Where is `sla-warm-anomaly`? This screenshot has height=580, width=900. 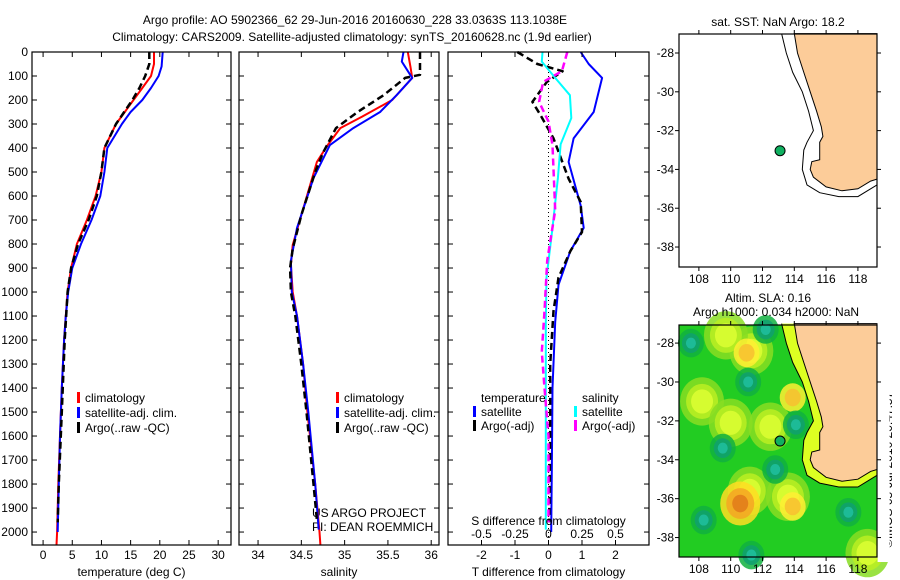
sla-warm-anomaly is located at coordinates (746, 353).